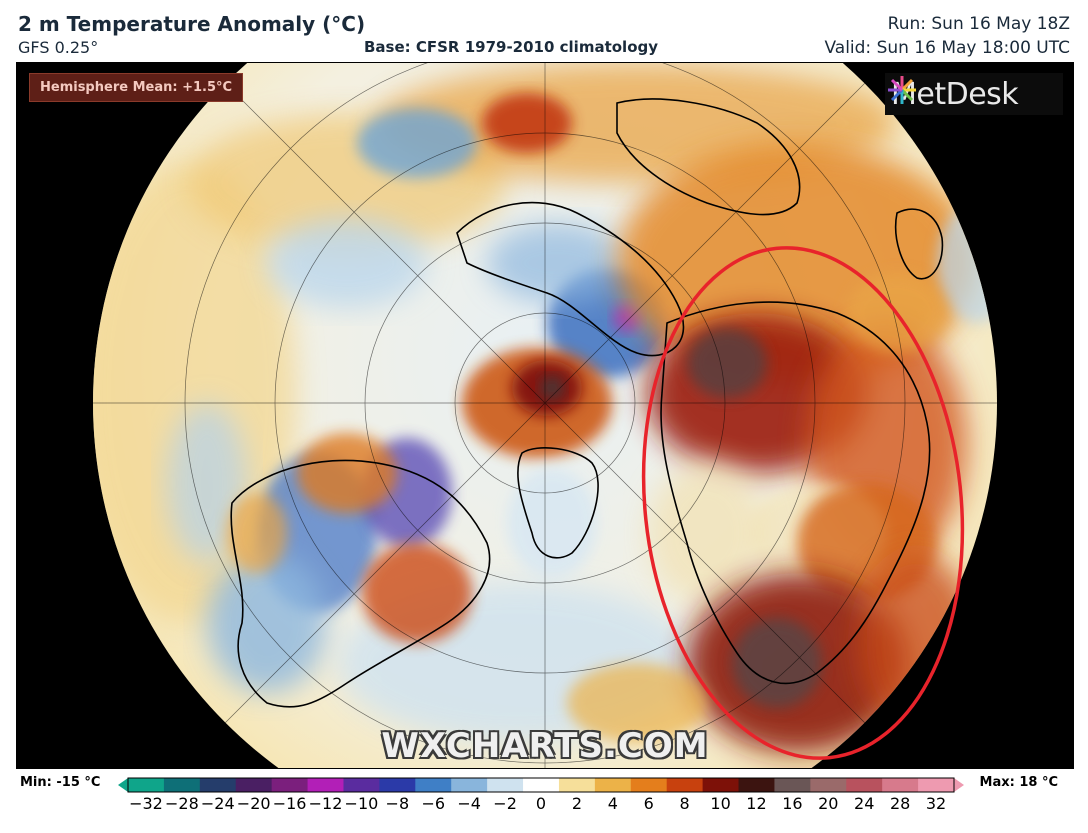 The width and height of the screenshot is (1088, 833). Describe the element at coordinates (1018, 782) in the screenshot. I see `max-value-label: Max: 18 °C` at that location.